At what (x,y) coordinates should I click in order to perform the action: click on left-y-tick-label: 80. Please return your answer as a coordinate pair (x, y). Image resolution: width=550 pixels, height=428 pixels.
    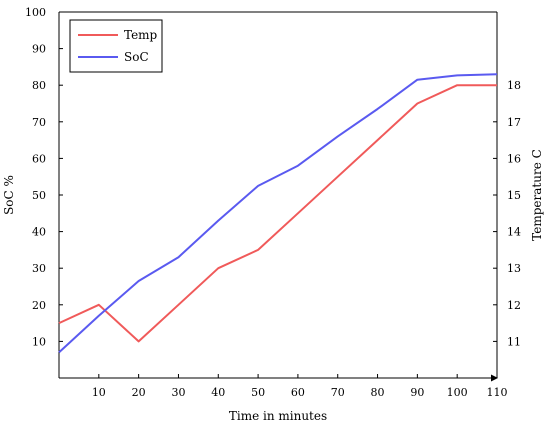
    Looking at the image, I should click on (39, 85).